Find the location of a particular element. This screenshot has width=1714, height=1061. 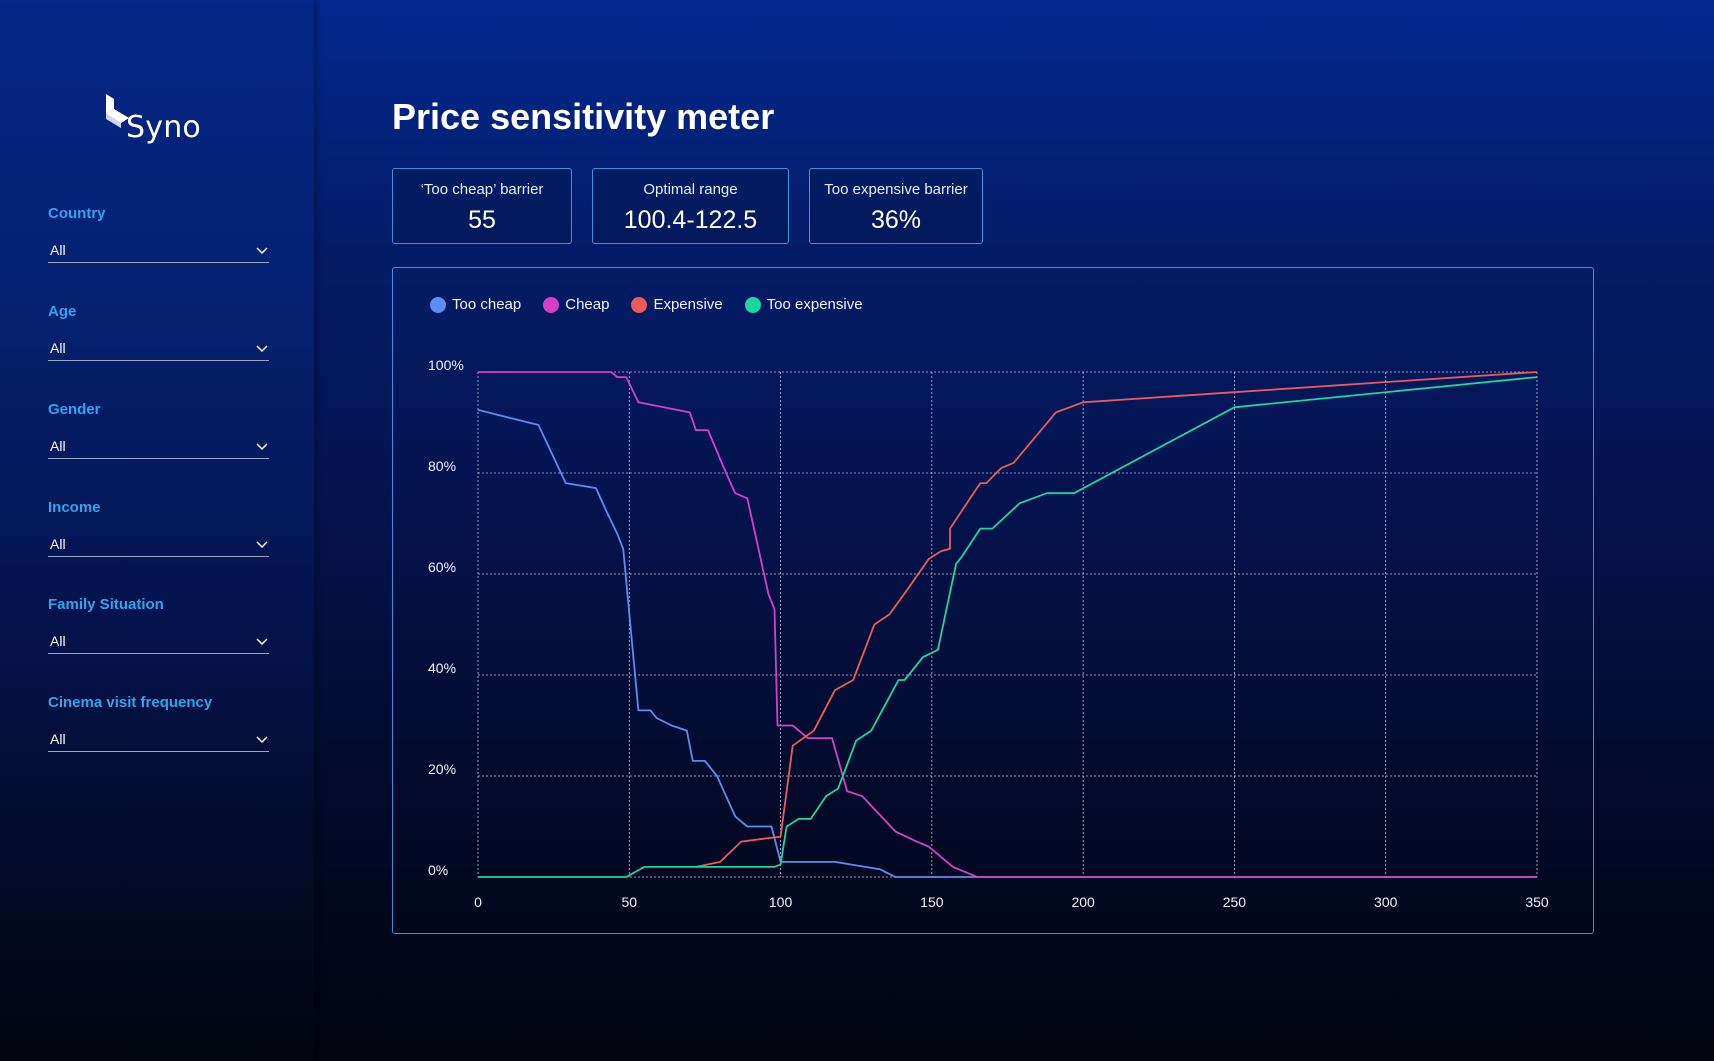

kpi-too-cheap-barrier: ‘Too cheap’ barrier 55 is located at coordinates (482, 206).